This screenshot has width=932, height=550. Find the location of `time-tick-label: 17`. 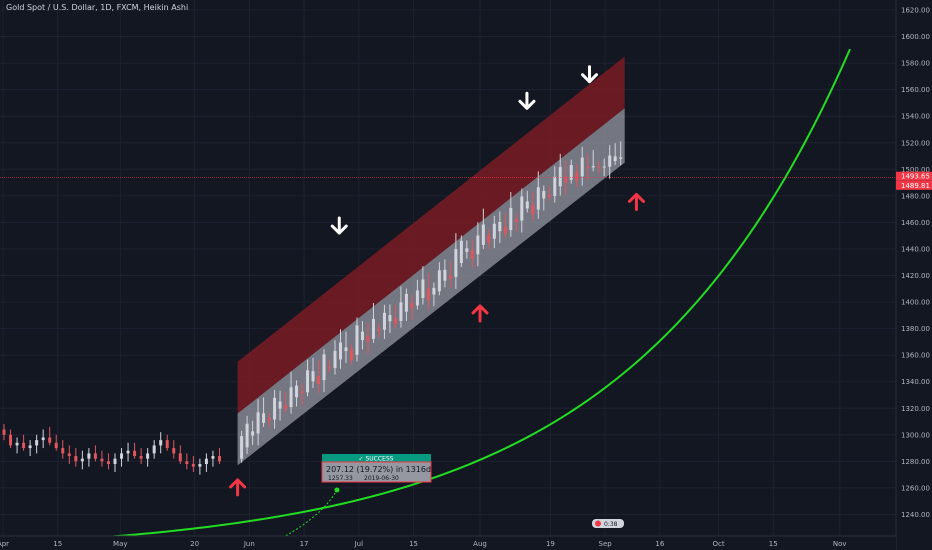

time-tick-label: 17 is located at coordinates (304, 544).